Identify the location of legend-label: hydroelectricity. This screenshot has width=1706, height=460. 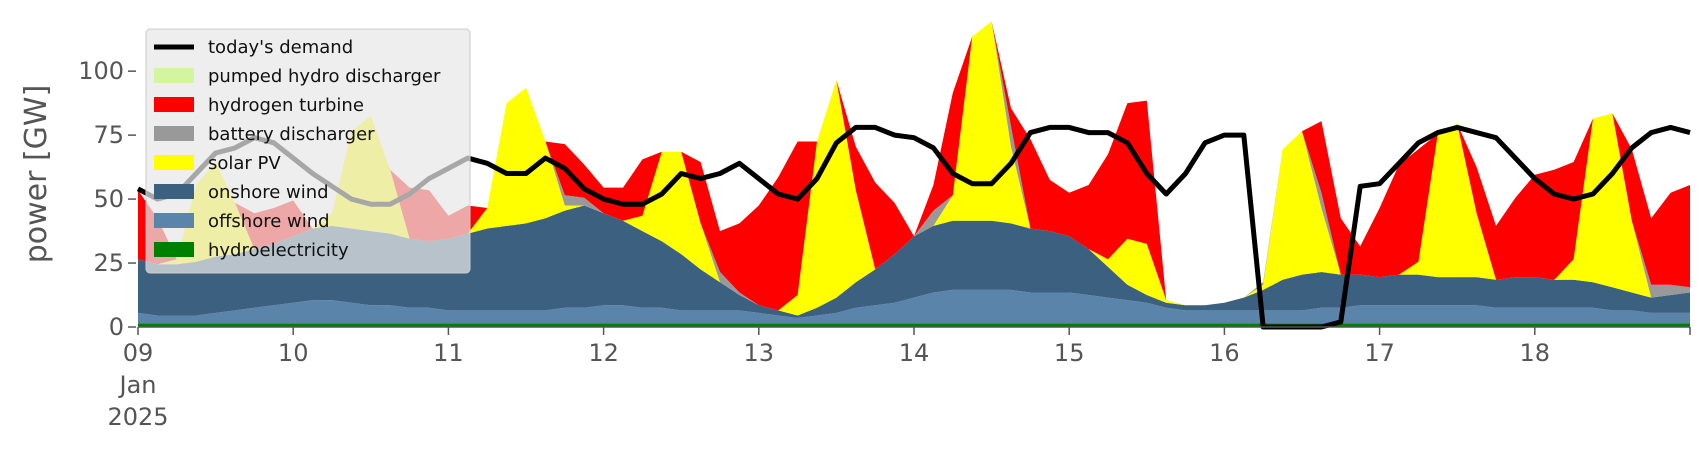
(278, 250).